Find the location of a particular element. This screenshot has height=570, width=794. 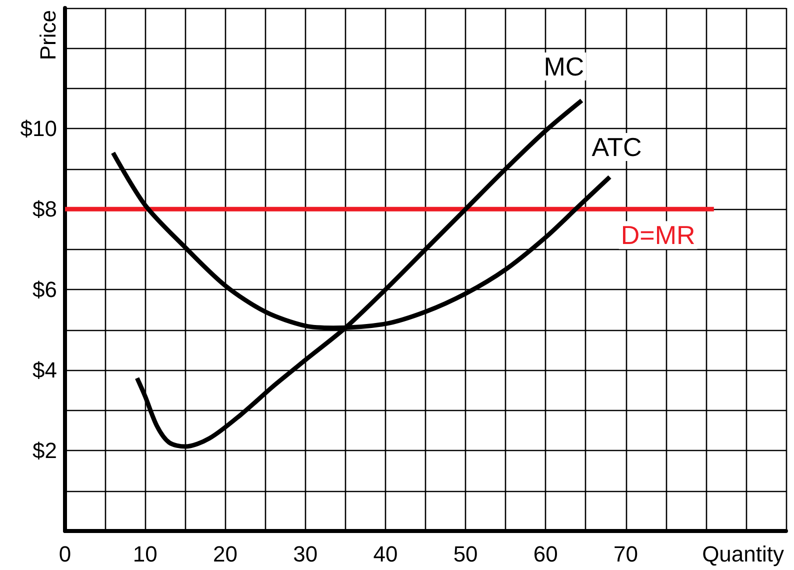

x-tick-label: 50 is located at coordinates (465, 554).